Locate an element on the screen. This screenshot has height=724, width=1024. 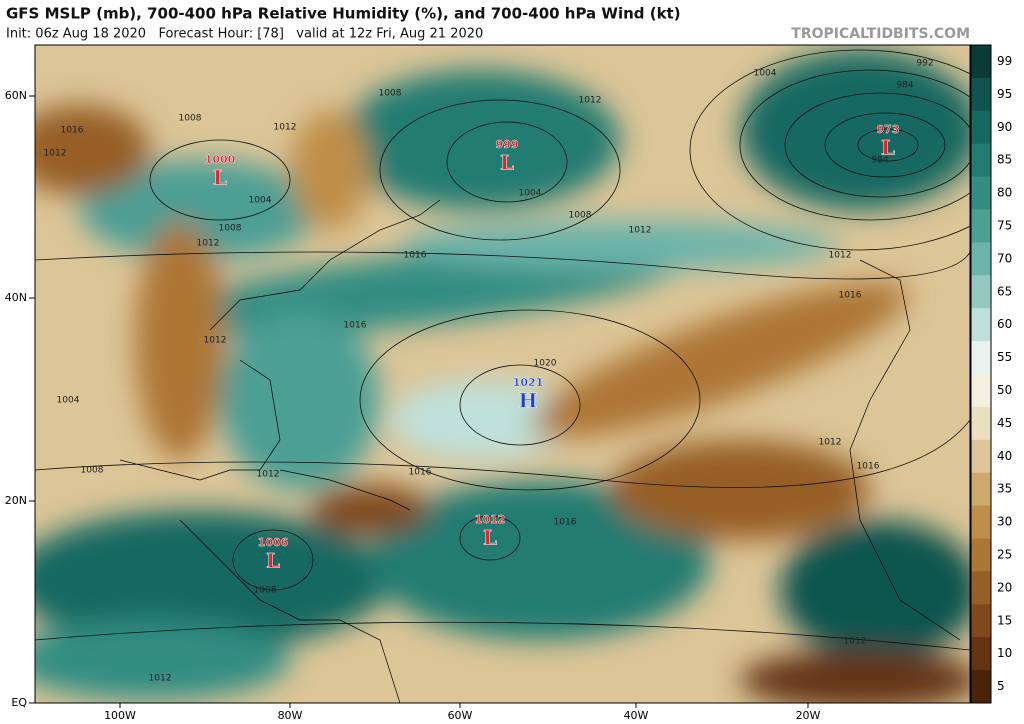
colorbar-label: 75 is located at coordinates (1004, 225).